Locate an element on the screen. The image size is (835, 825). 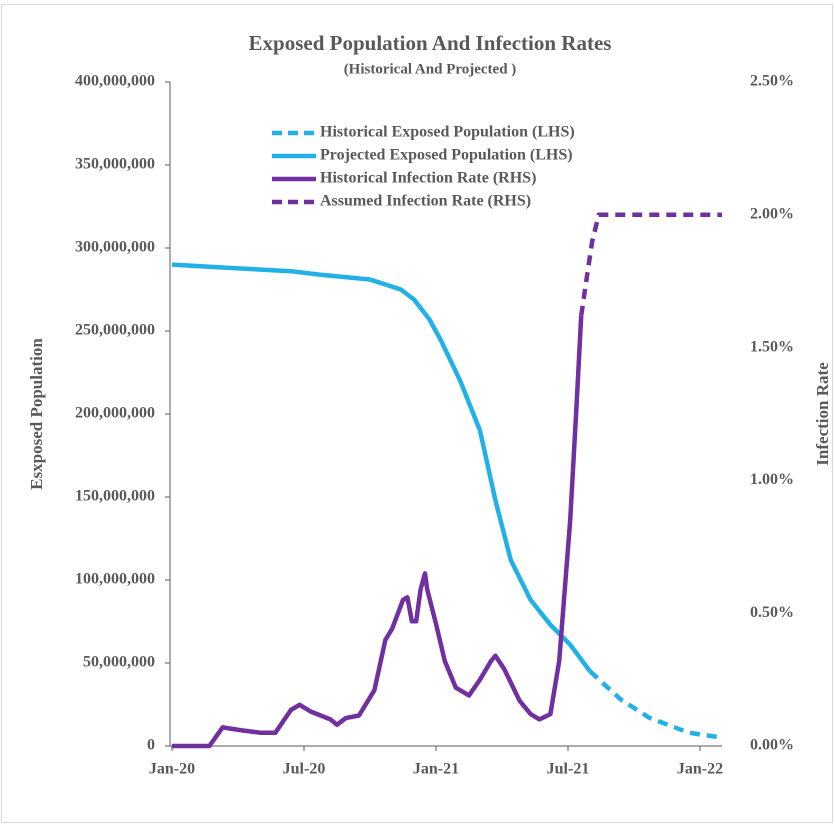
y-tick-label: 50,000,000 is located at coordinates (119, 662).